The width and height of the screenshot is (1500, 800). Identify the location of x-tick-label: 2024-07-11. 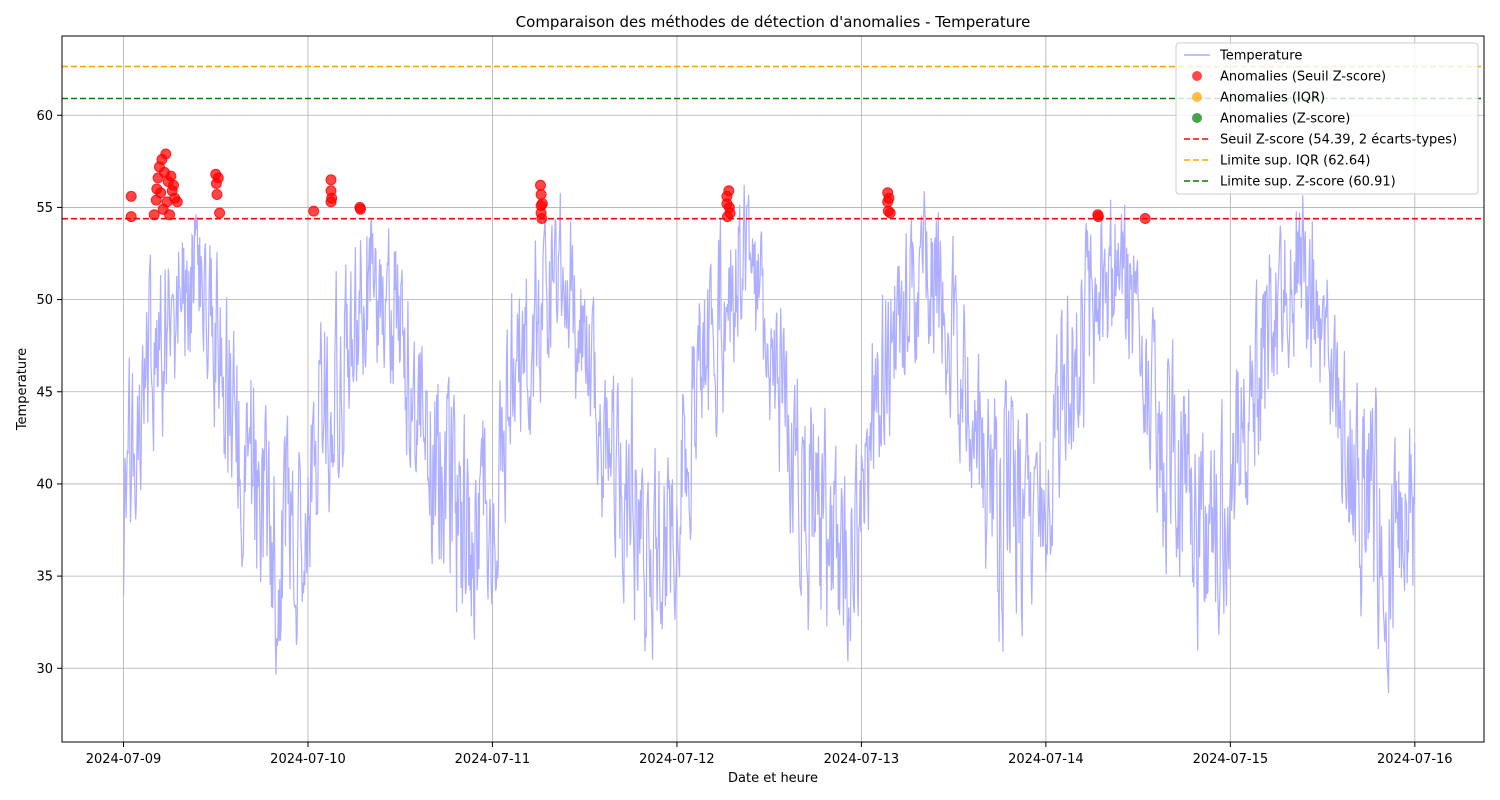
(493, 759).